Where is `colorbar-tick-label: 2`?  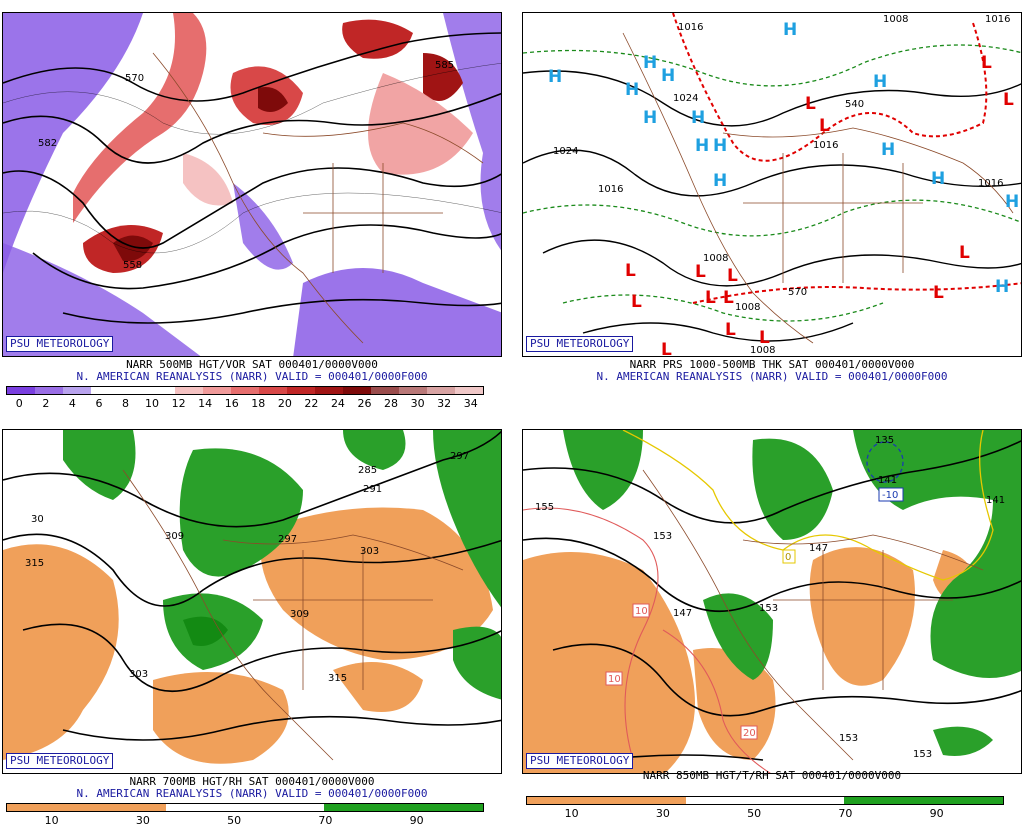
colorbar-tick-label: 2 is located at coordinates (46, 403).